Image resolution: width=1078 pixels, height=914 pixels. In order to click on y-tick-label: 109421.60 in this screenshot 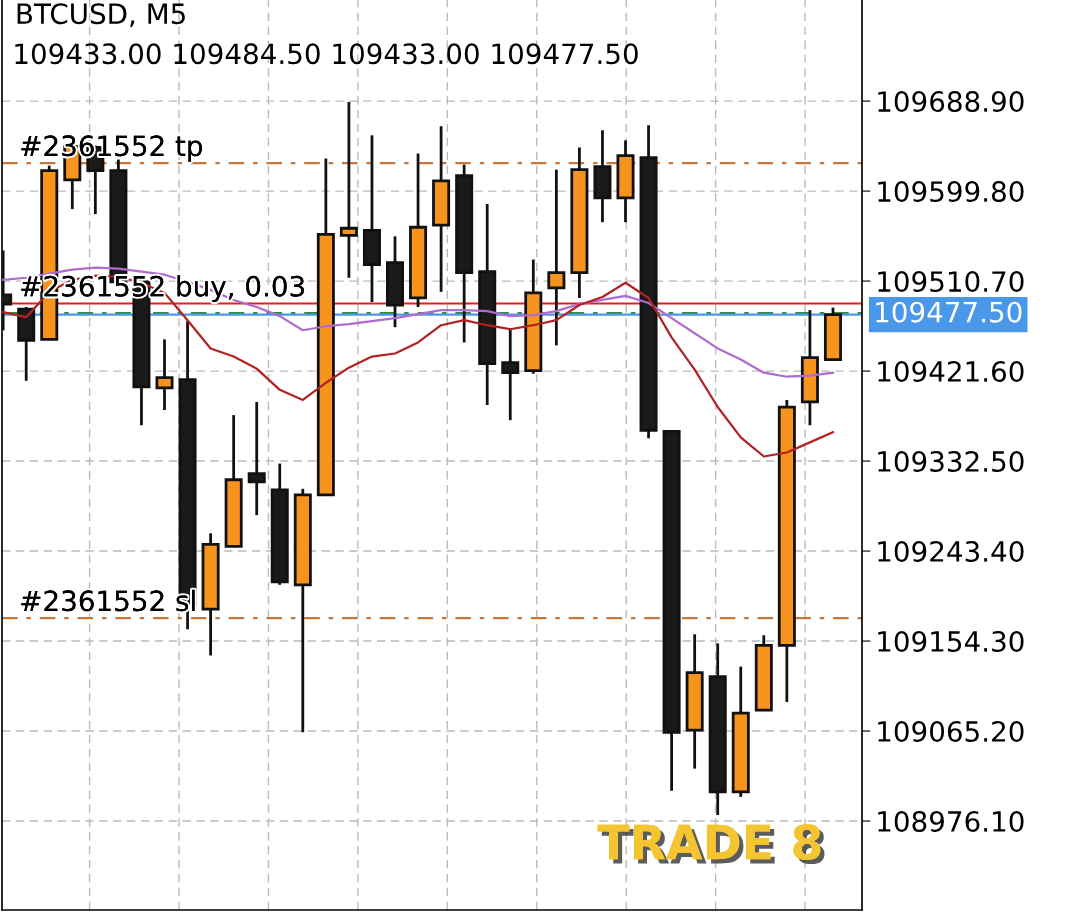, I will do `click(951, 372)`.